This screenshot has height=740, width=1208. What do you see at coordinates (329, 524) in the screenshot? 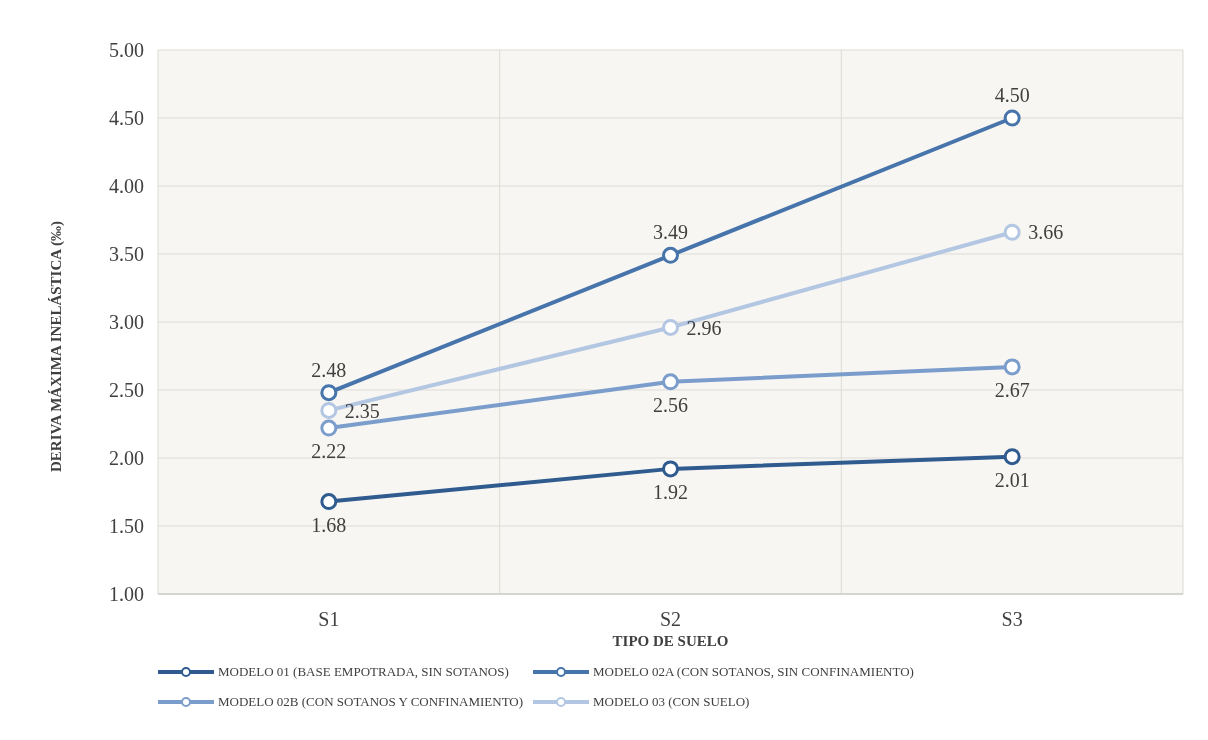
I see `data-label: 1.68` at bounding box center [329, 524].